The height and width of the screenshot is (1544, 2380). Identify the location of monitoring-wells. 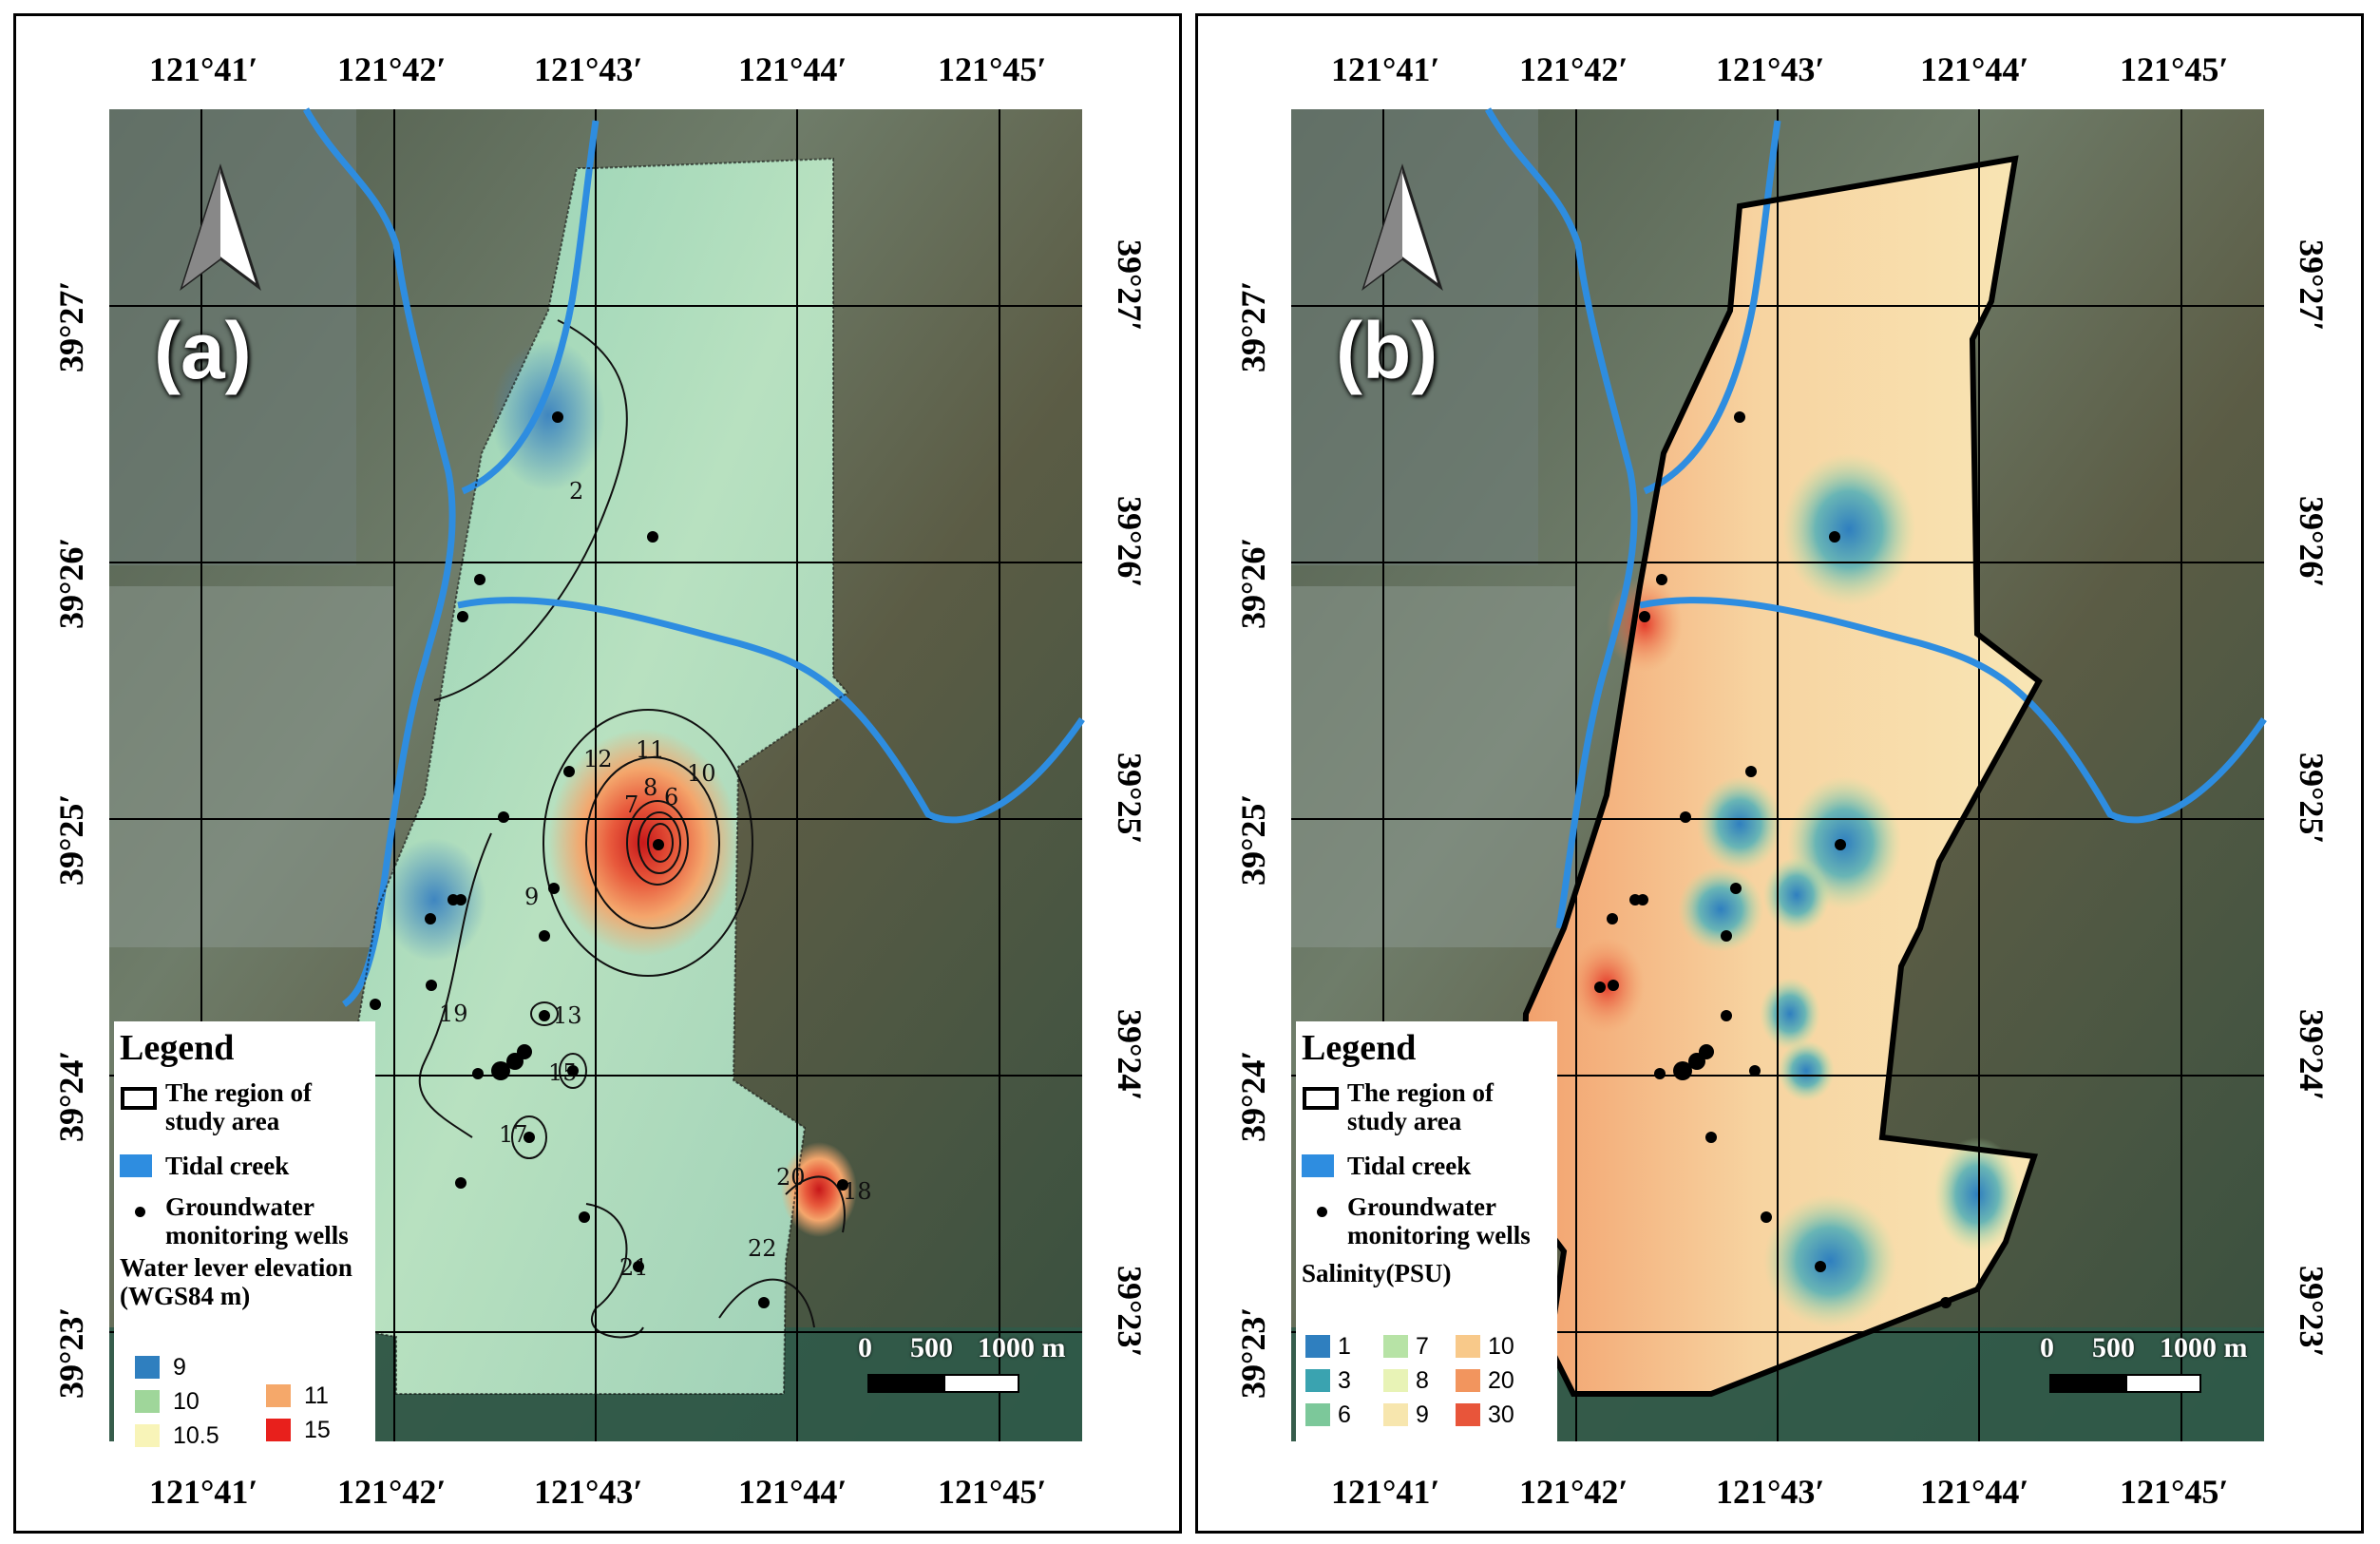
(1773, 859).